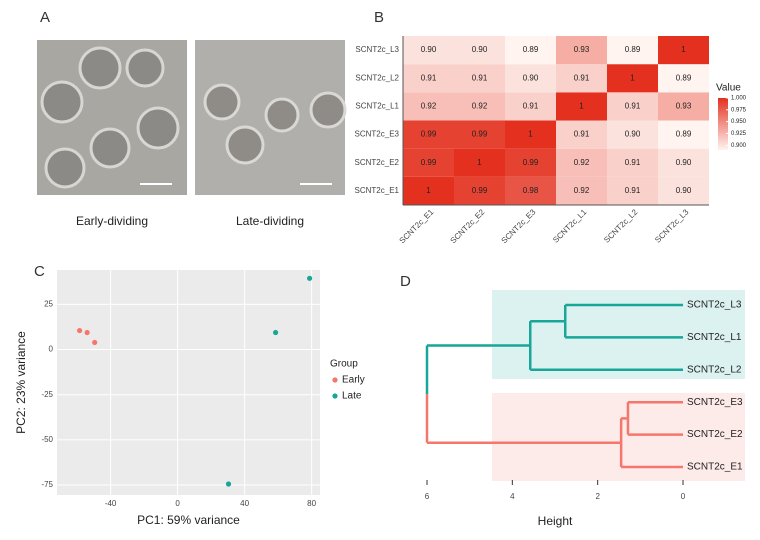 The height and width of the screenshot is (540, 760). What do you see at coordinates (683, 496) in the screenshot?
I see `x-tick-label: 0` at bounding box center [683, 496].